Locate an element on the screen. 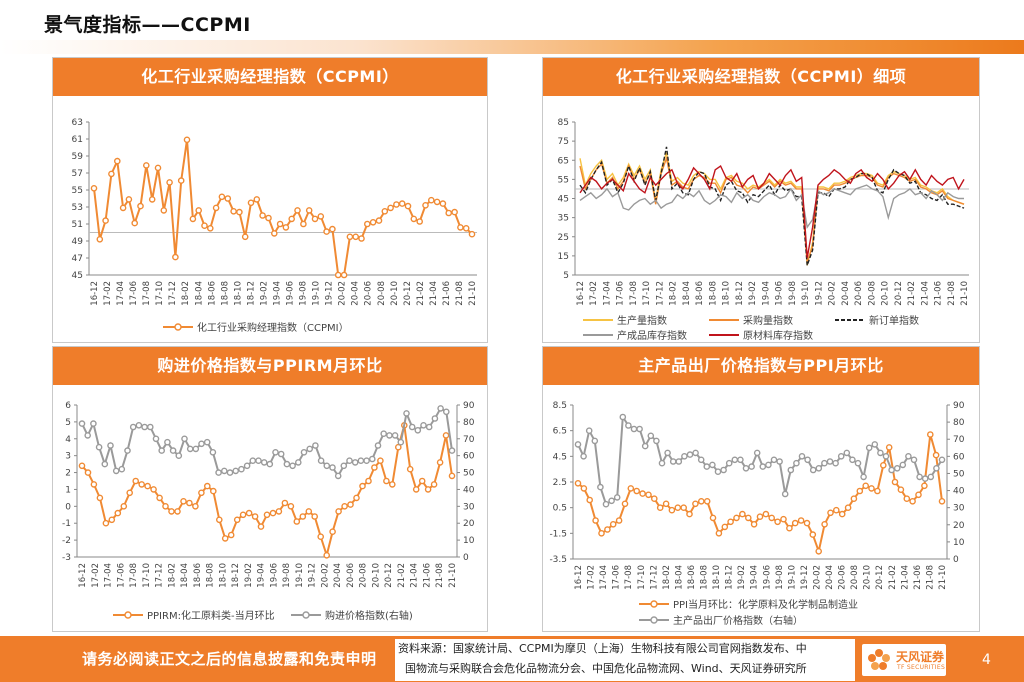  y-tick-label-left: 45 is located at coordinates (563, 200).